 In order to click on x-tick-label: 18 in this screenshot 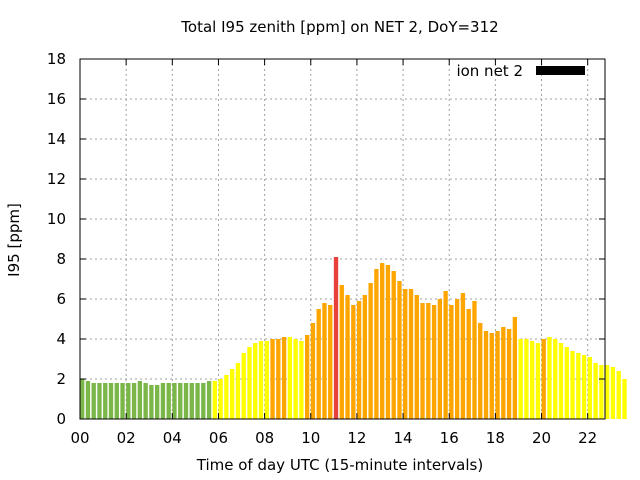, I will do `click(495, 438)`.